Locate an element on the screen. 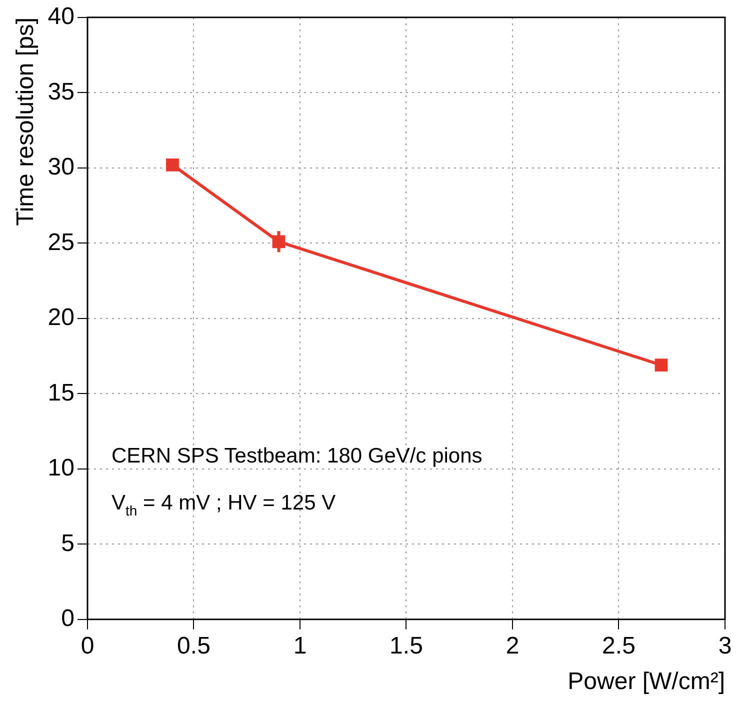 The width and height of the screenshot is (747, 707). annotation: CERN SPS Testbeam: 180 GeV/c pions is located at coordinates (296, 456).